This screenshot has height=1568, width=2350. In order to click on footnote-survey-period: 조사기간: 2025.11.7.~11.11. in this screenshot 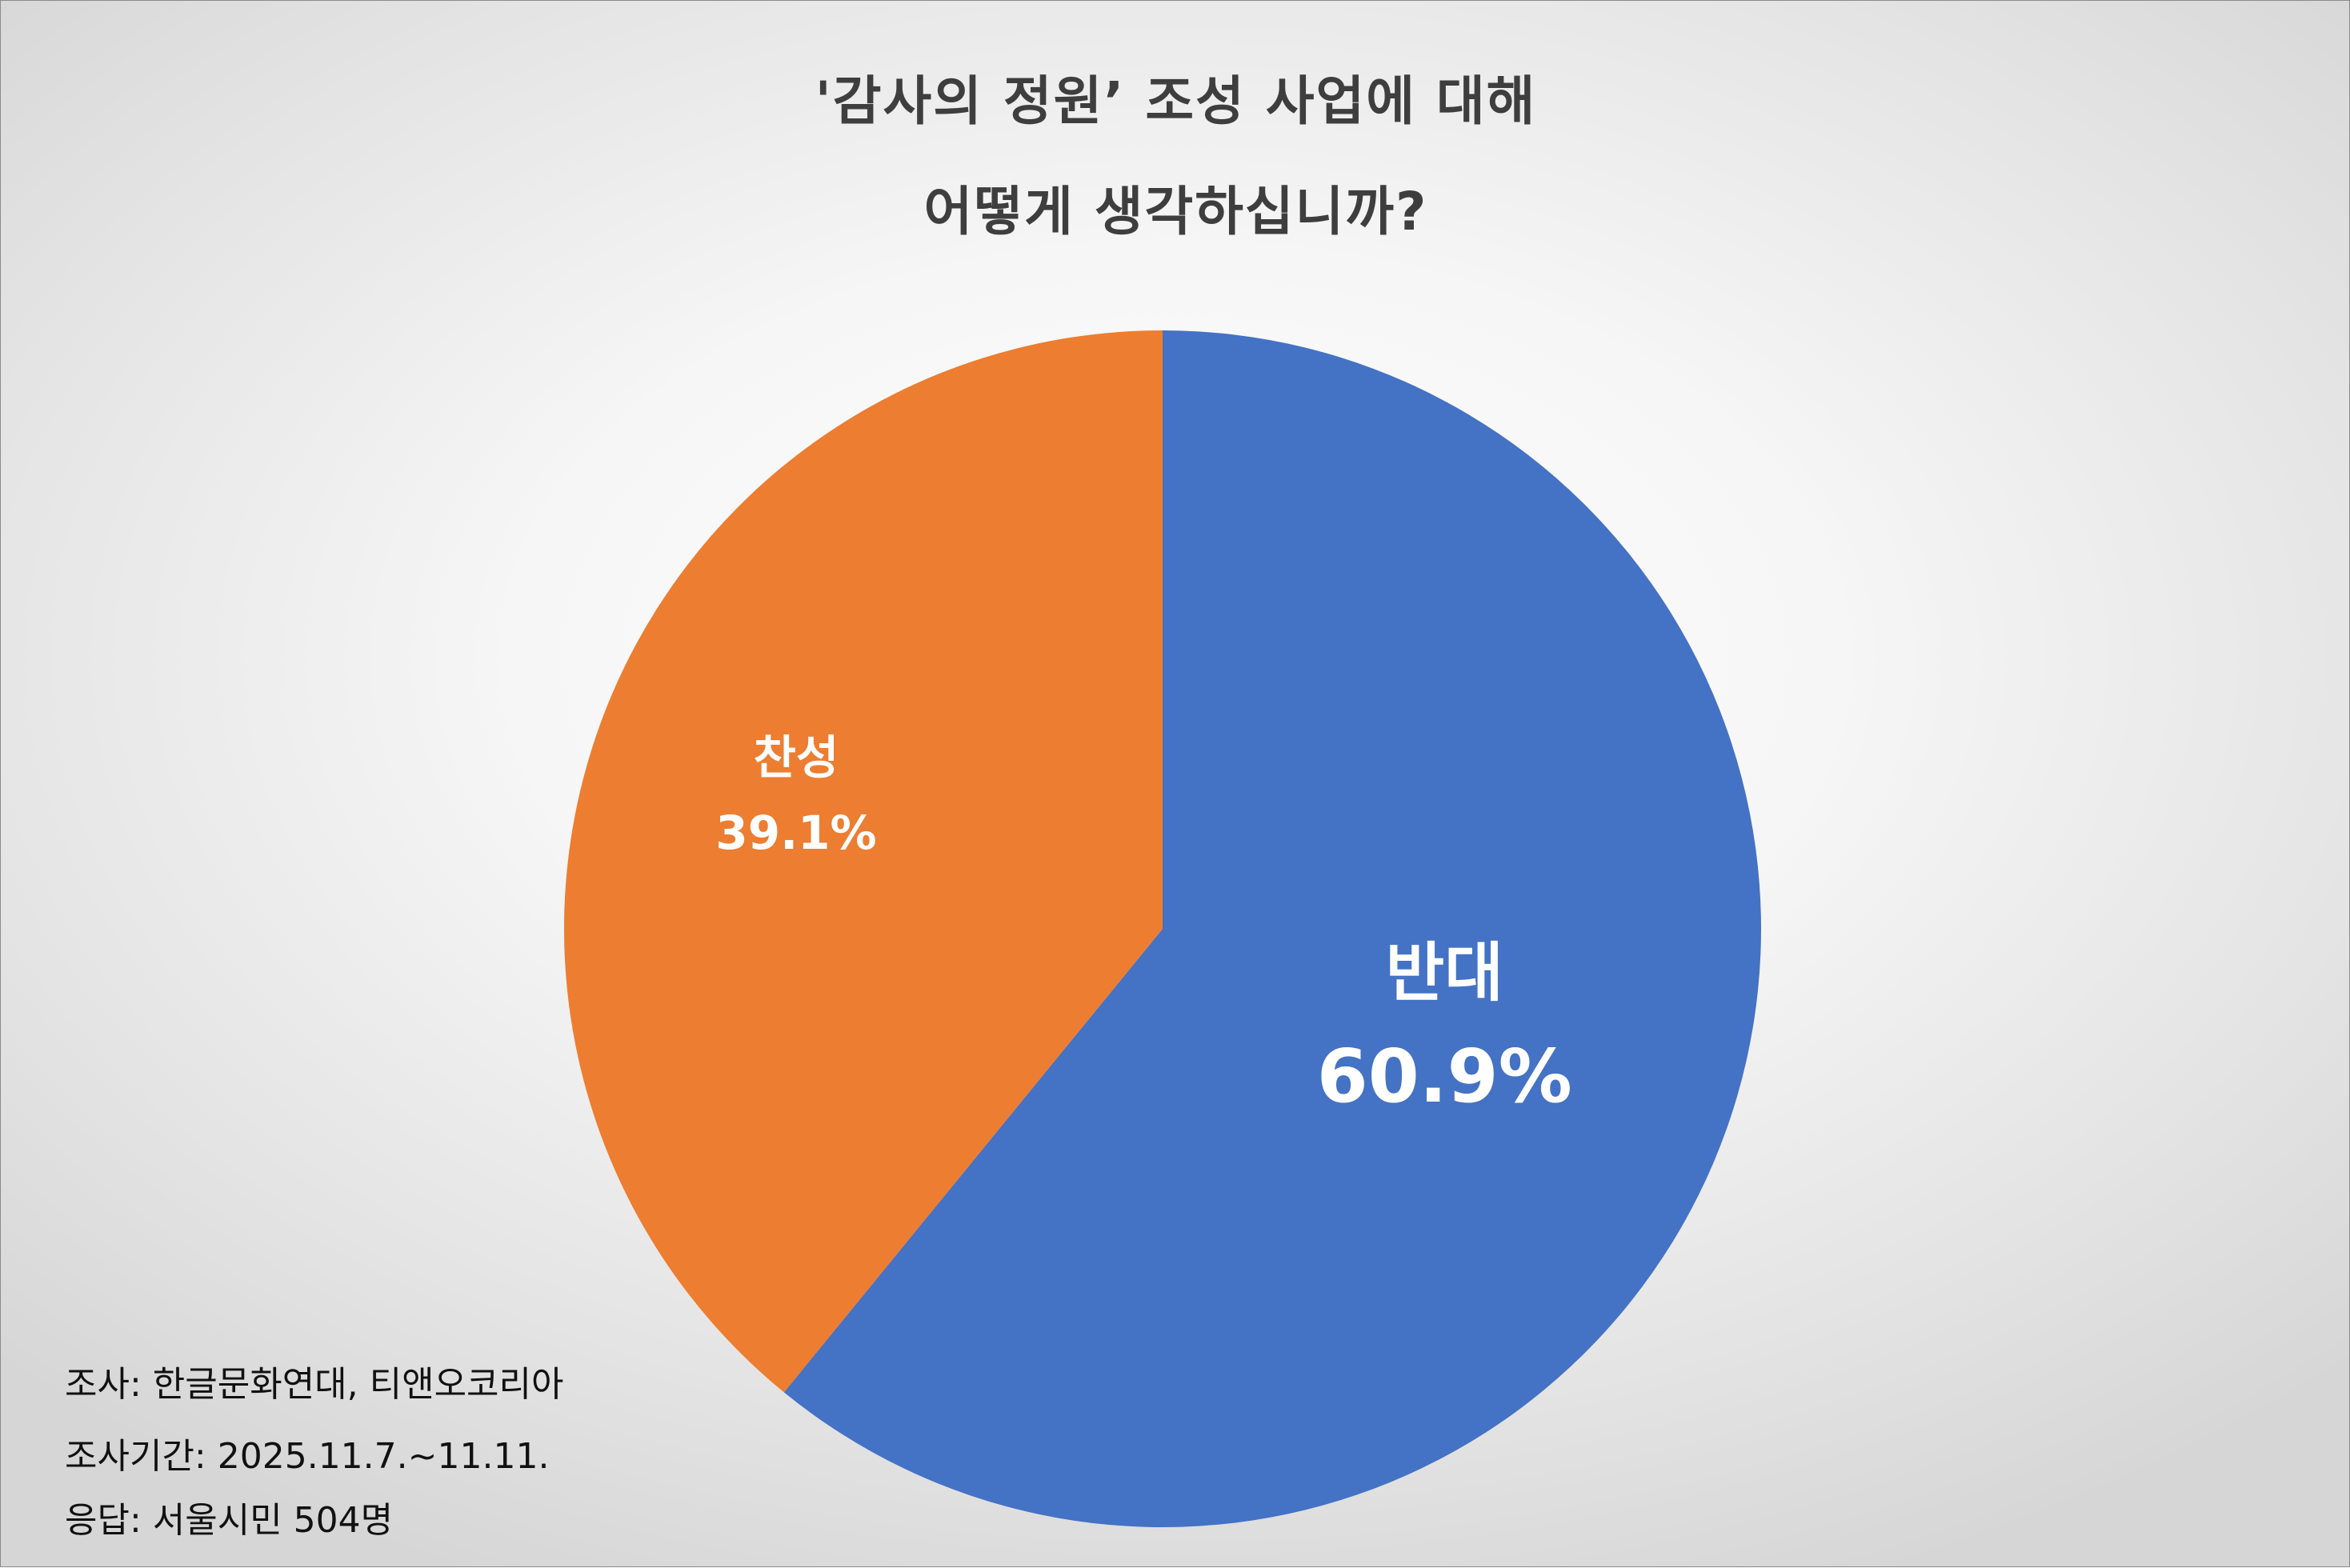, I will do `click(307, 1456)`.